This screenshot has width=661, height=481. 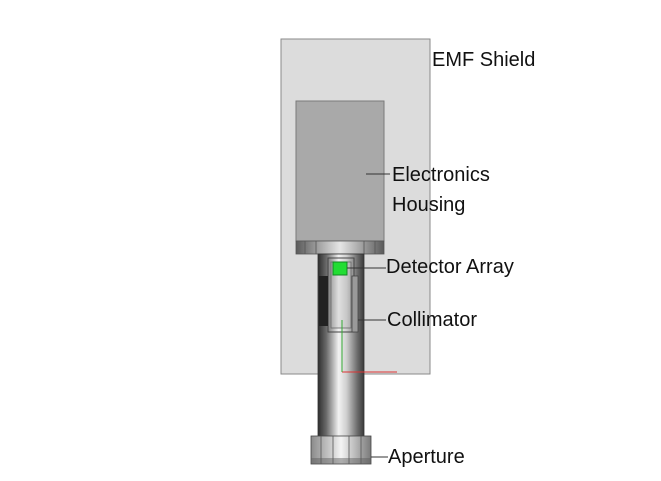 What do you see at coordinates (426, 457) in the screenshot?
I see `aperture-label: Aperture` at bounding box center [426, 457].